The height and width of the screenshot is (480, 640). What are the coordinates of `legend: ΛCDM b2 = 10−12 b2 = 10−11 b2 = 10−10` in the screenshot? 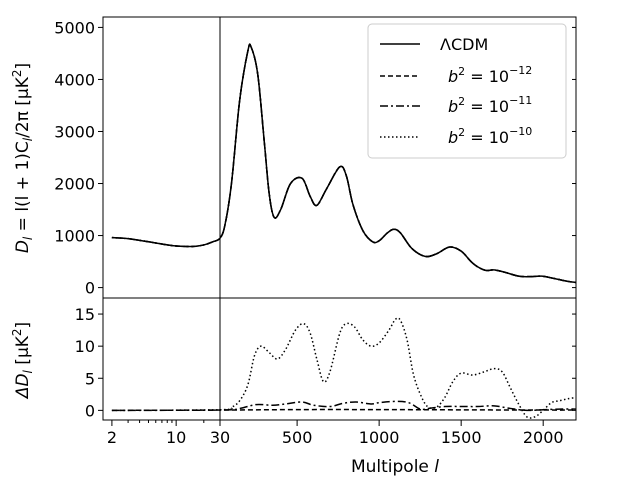 It's located at (467, 91).